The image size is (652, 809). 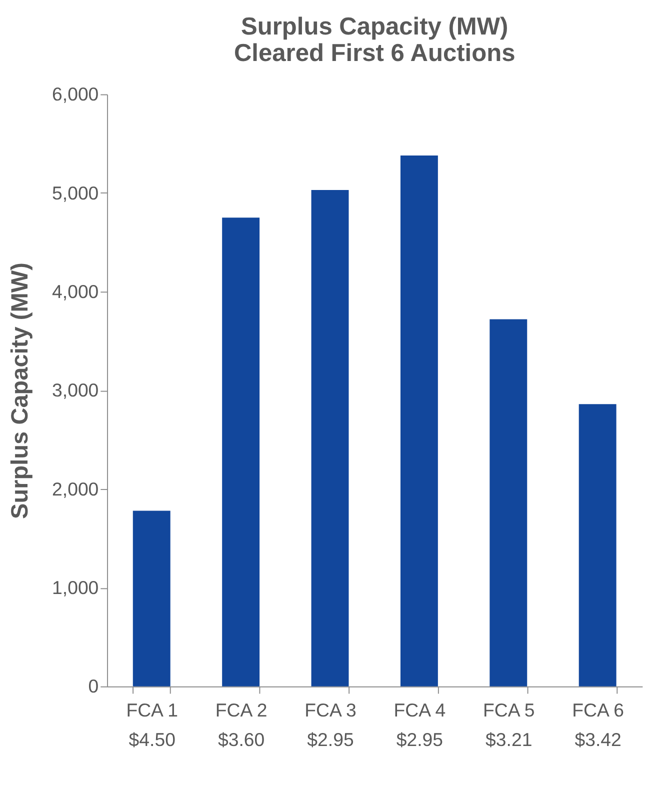 What do you see at coordinates (19, 391) in the screenshot?
I see `y-axis-title: Surplus Capacity (MW)` at bounding box center [19, 391].